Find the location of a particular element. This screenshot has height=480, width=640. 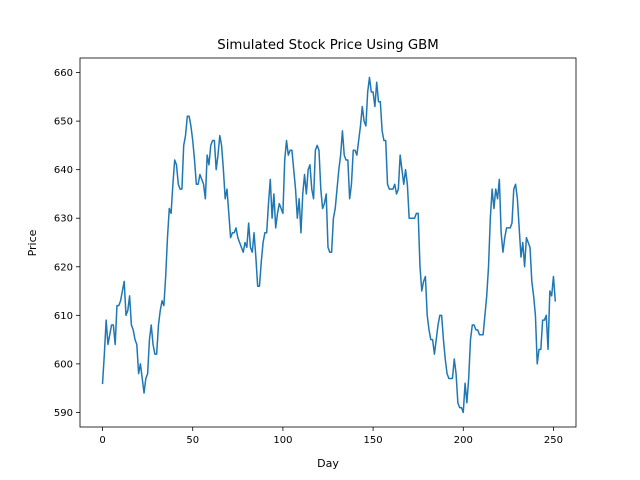

x-tick-label: 150 is located at coordinates (373, 440).